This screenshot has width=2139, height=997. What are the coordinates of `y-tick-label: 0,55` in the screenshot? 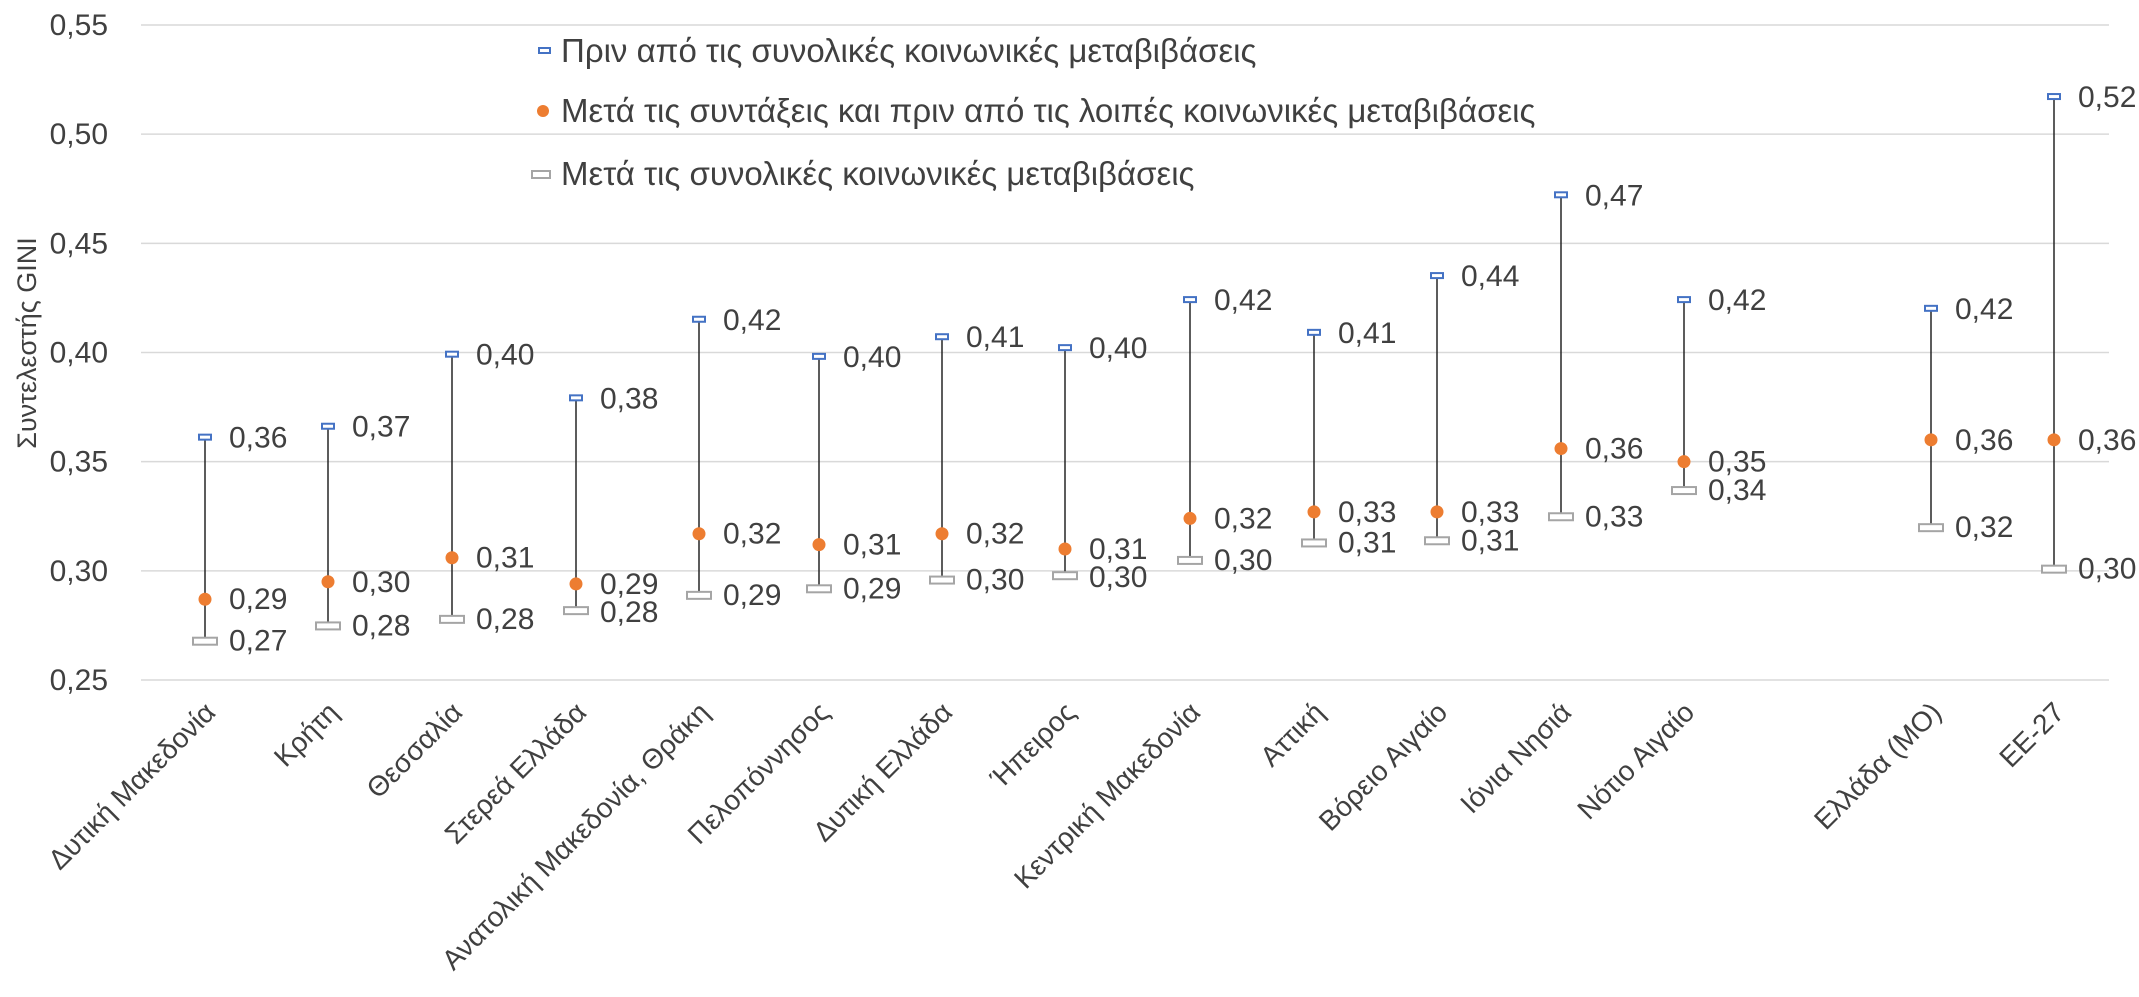 It's located at (79, 25).